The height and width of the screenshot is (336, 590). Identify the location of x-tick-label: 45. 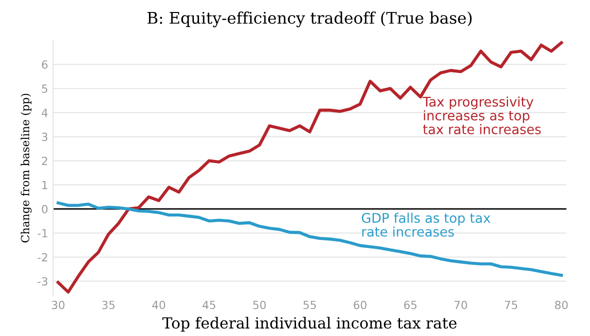
(209, 305).